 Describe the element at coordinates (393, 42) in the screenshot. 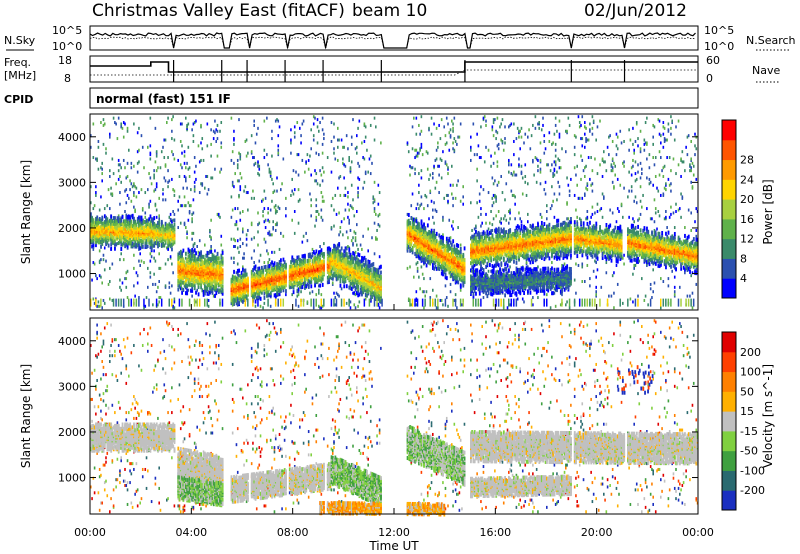

I see `nsearch-line` at that location.